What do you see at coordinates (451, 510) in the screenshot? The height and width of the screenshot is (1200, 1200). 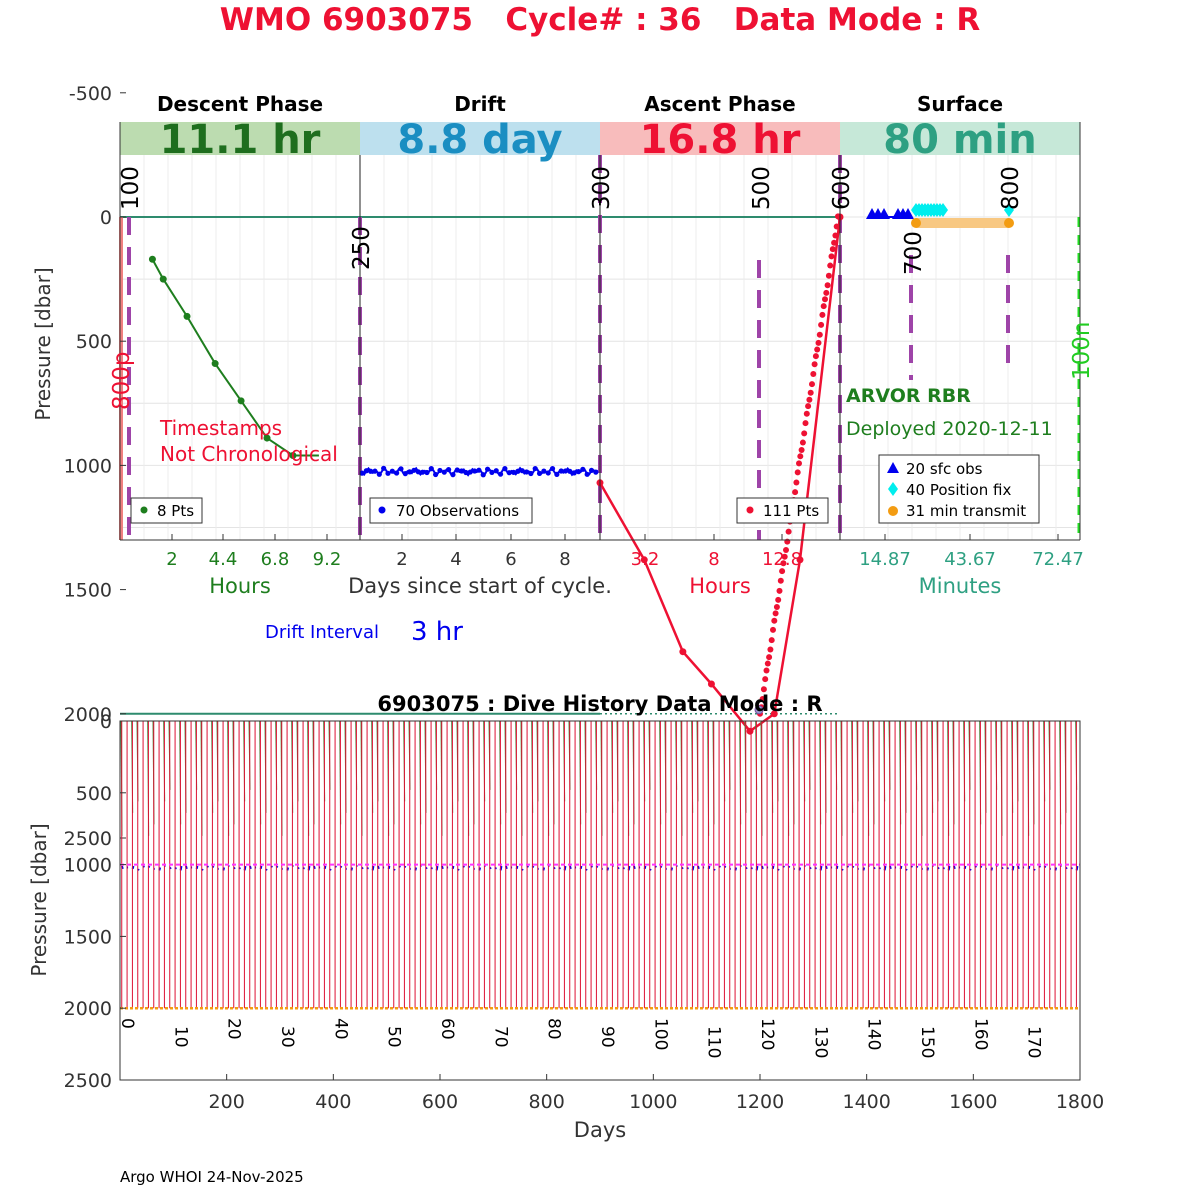 I see `drift-legend` at bounding box center [451, 510].